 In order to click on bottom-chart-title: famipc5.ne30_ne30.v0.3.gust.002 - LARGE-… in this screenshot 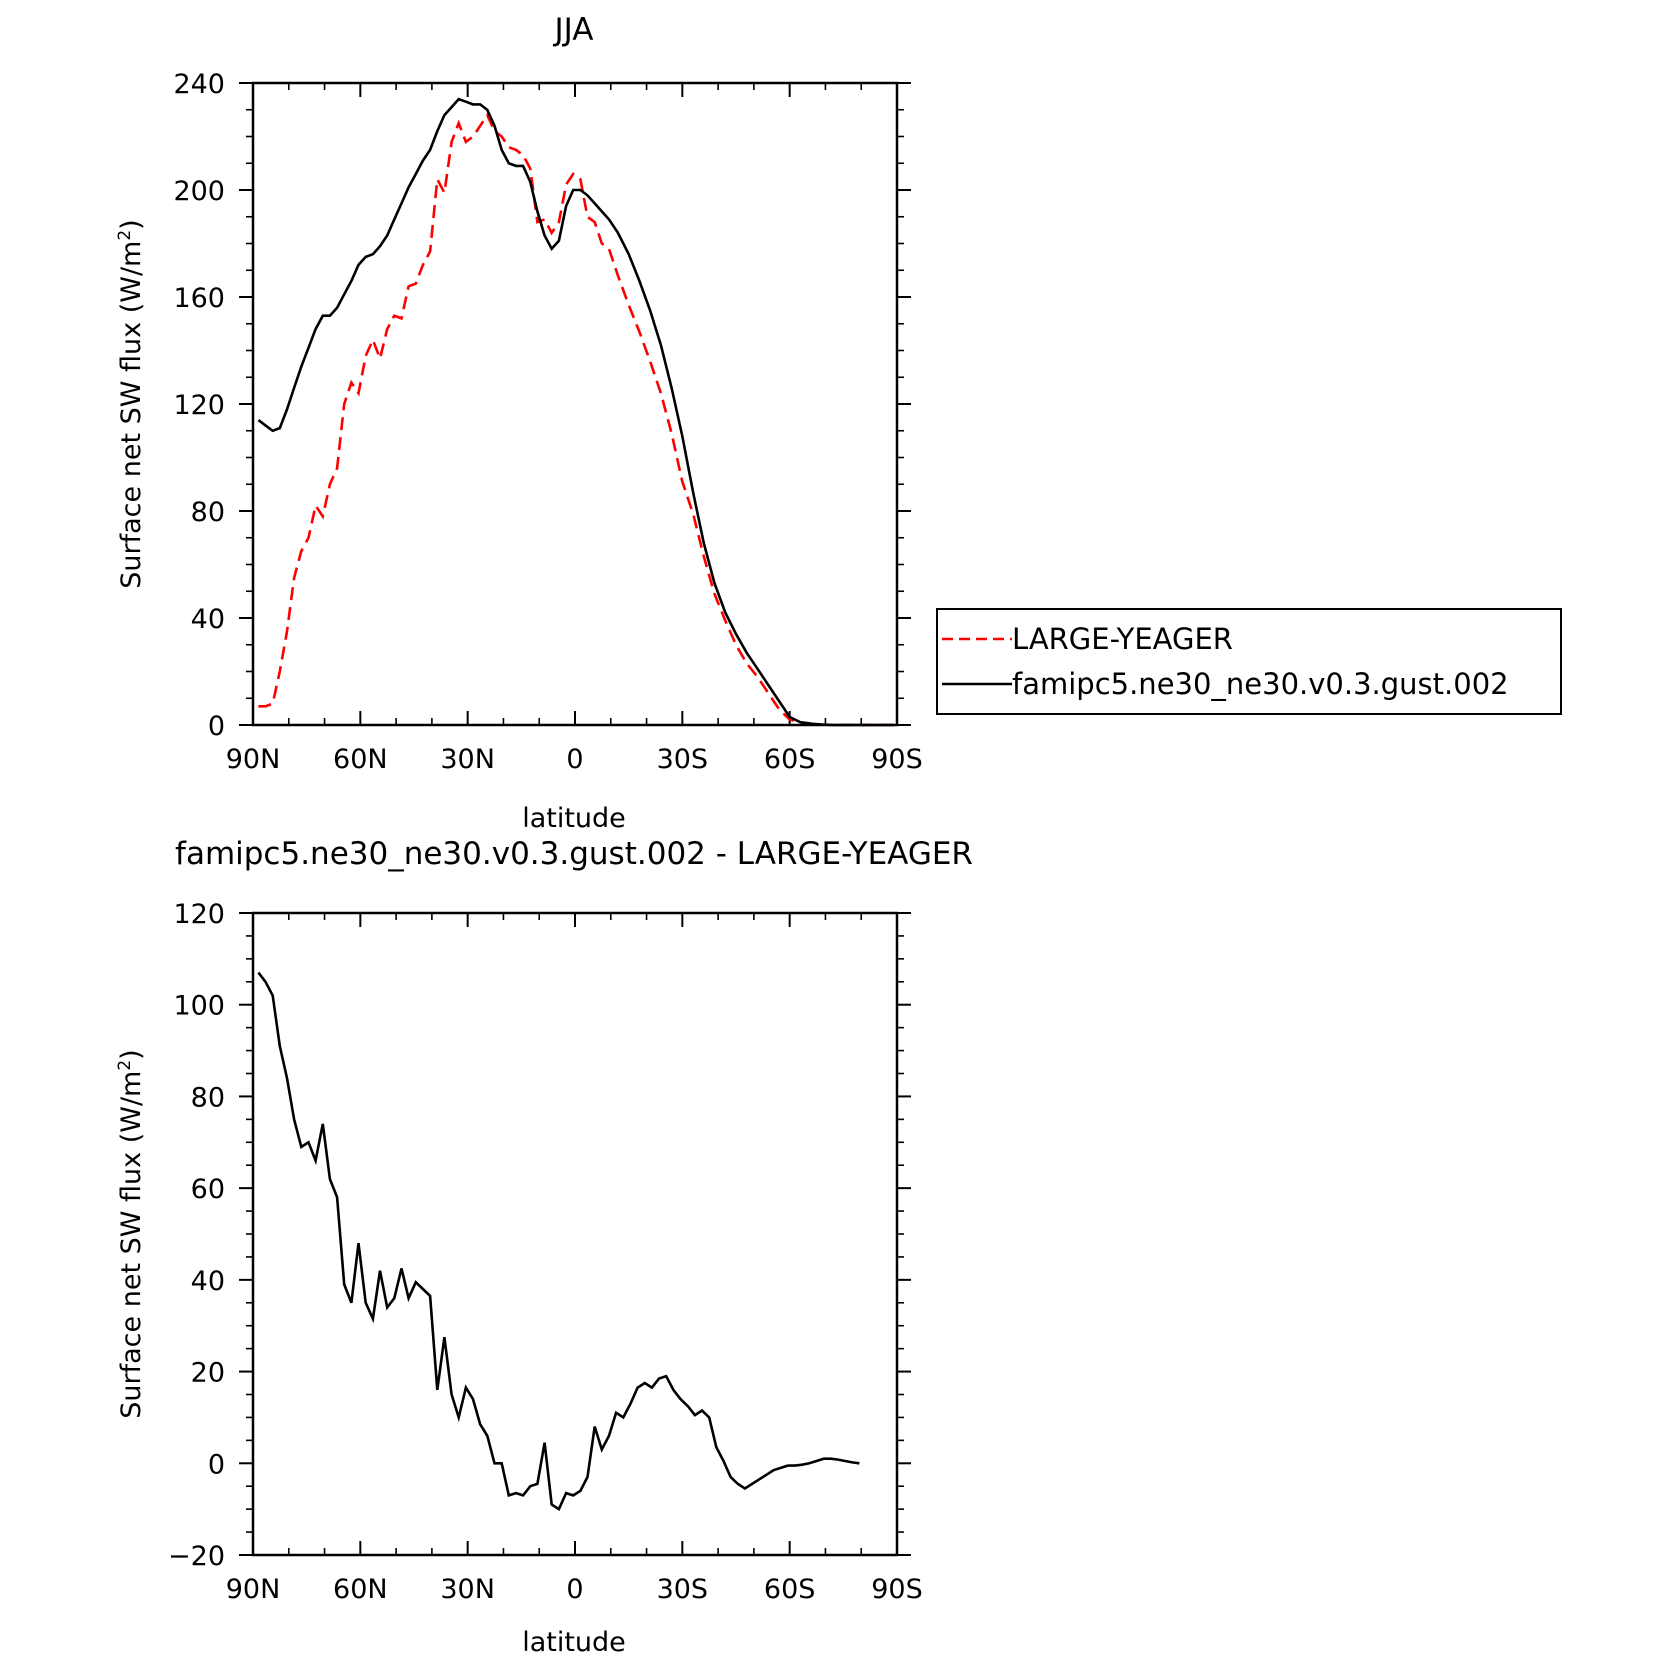, I will do `click(574, 854)`.